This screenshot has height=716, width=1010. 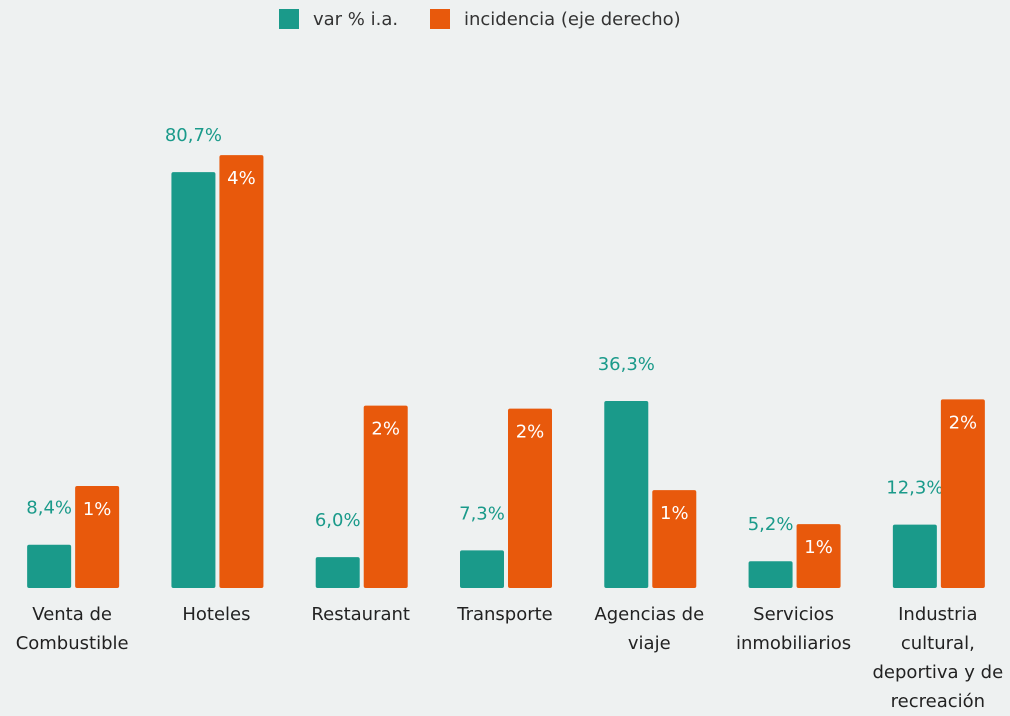 What do you see at coordinates (72, 629) in the screenshot?
I see `x-tick-label: Venta de Combustible` at bounding box center [72, 629].